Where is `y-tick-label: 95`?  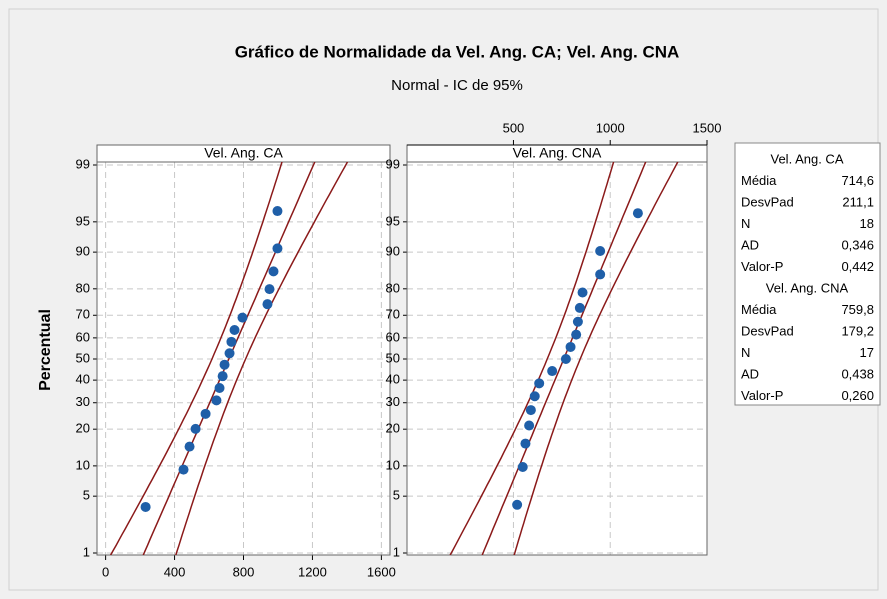
y-tick-label: 95 is located at coordinates (83, 220).